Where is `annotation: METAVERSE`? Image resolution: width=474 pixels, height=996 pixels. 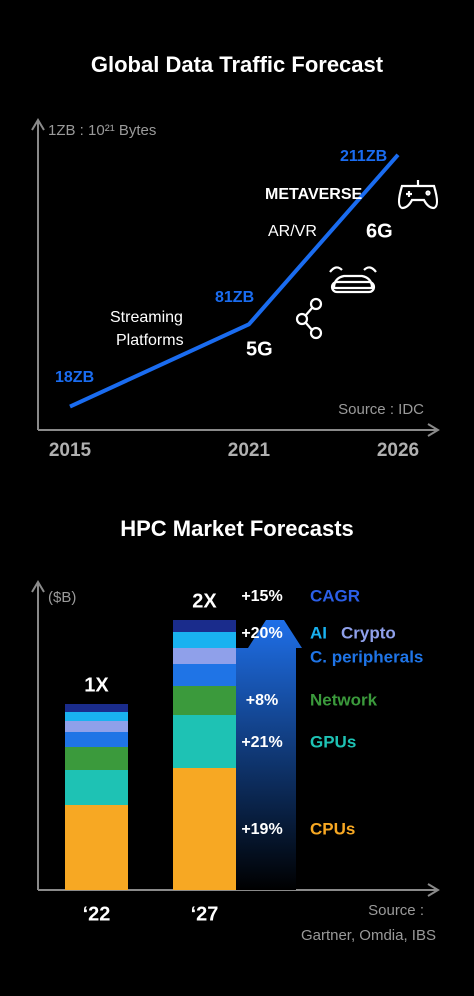
annotation: METAVERSE is located at coordinates (314, 194).